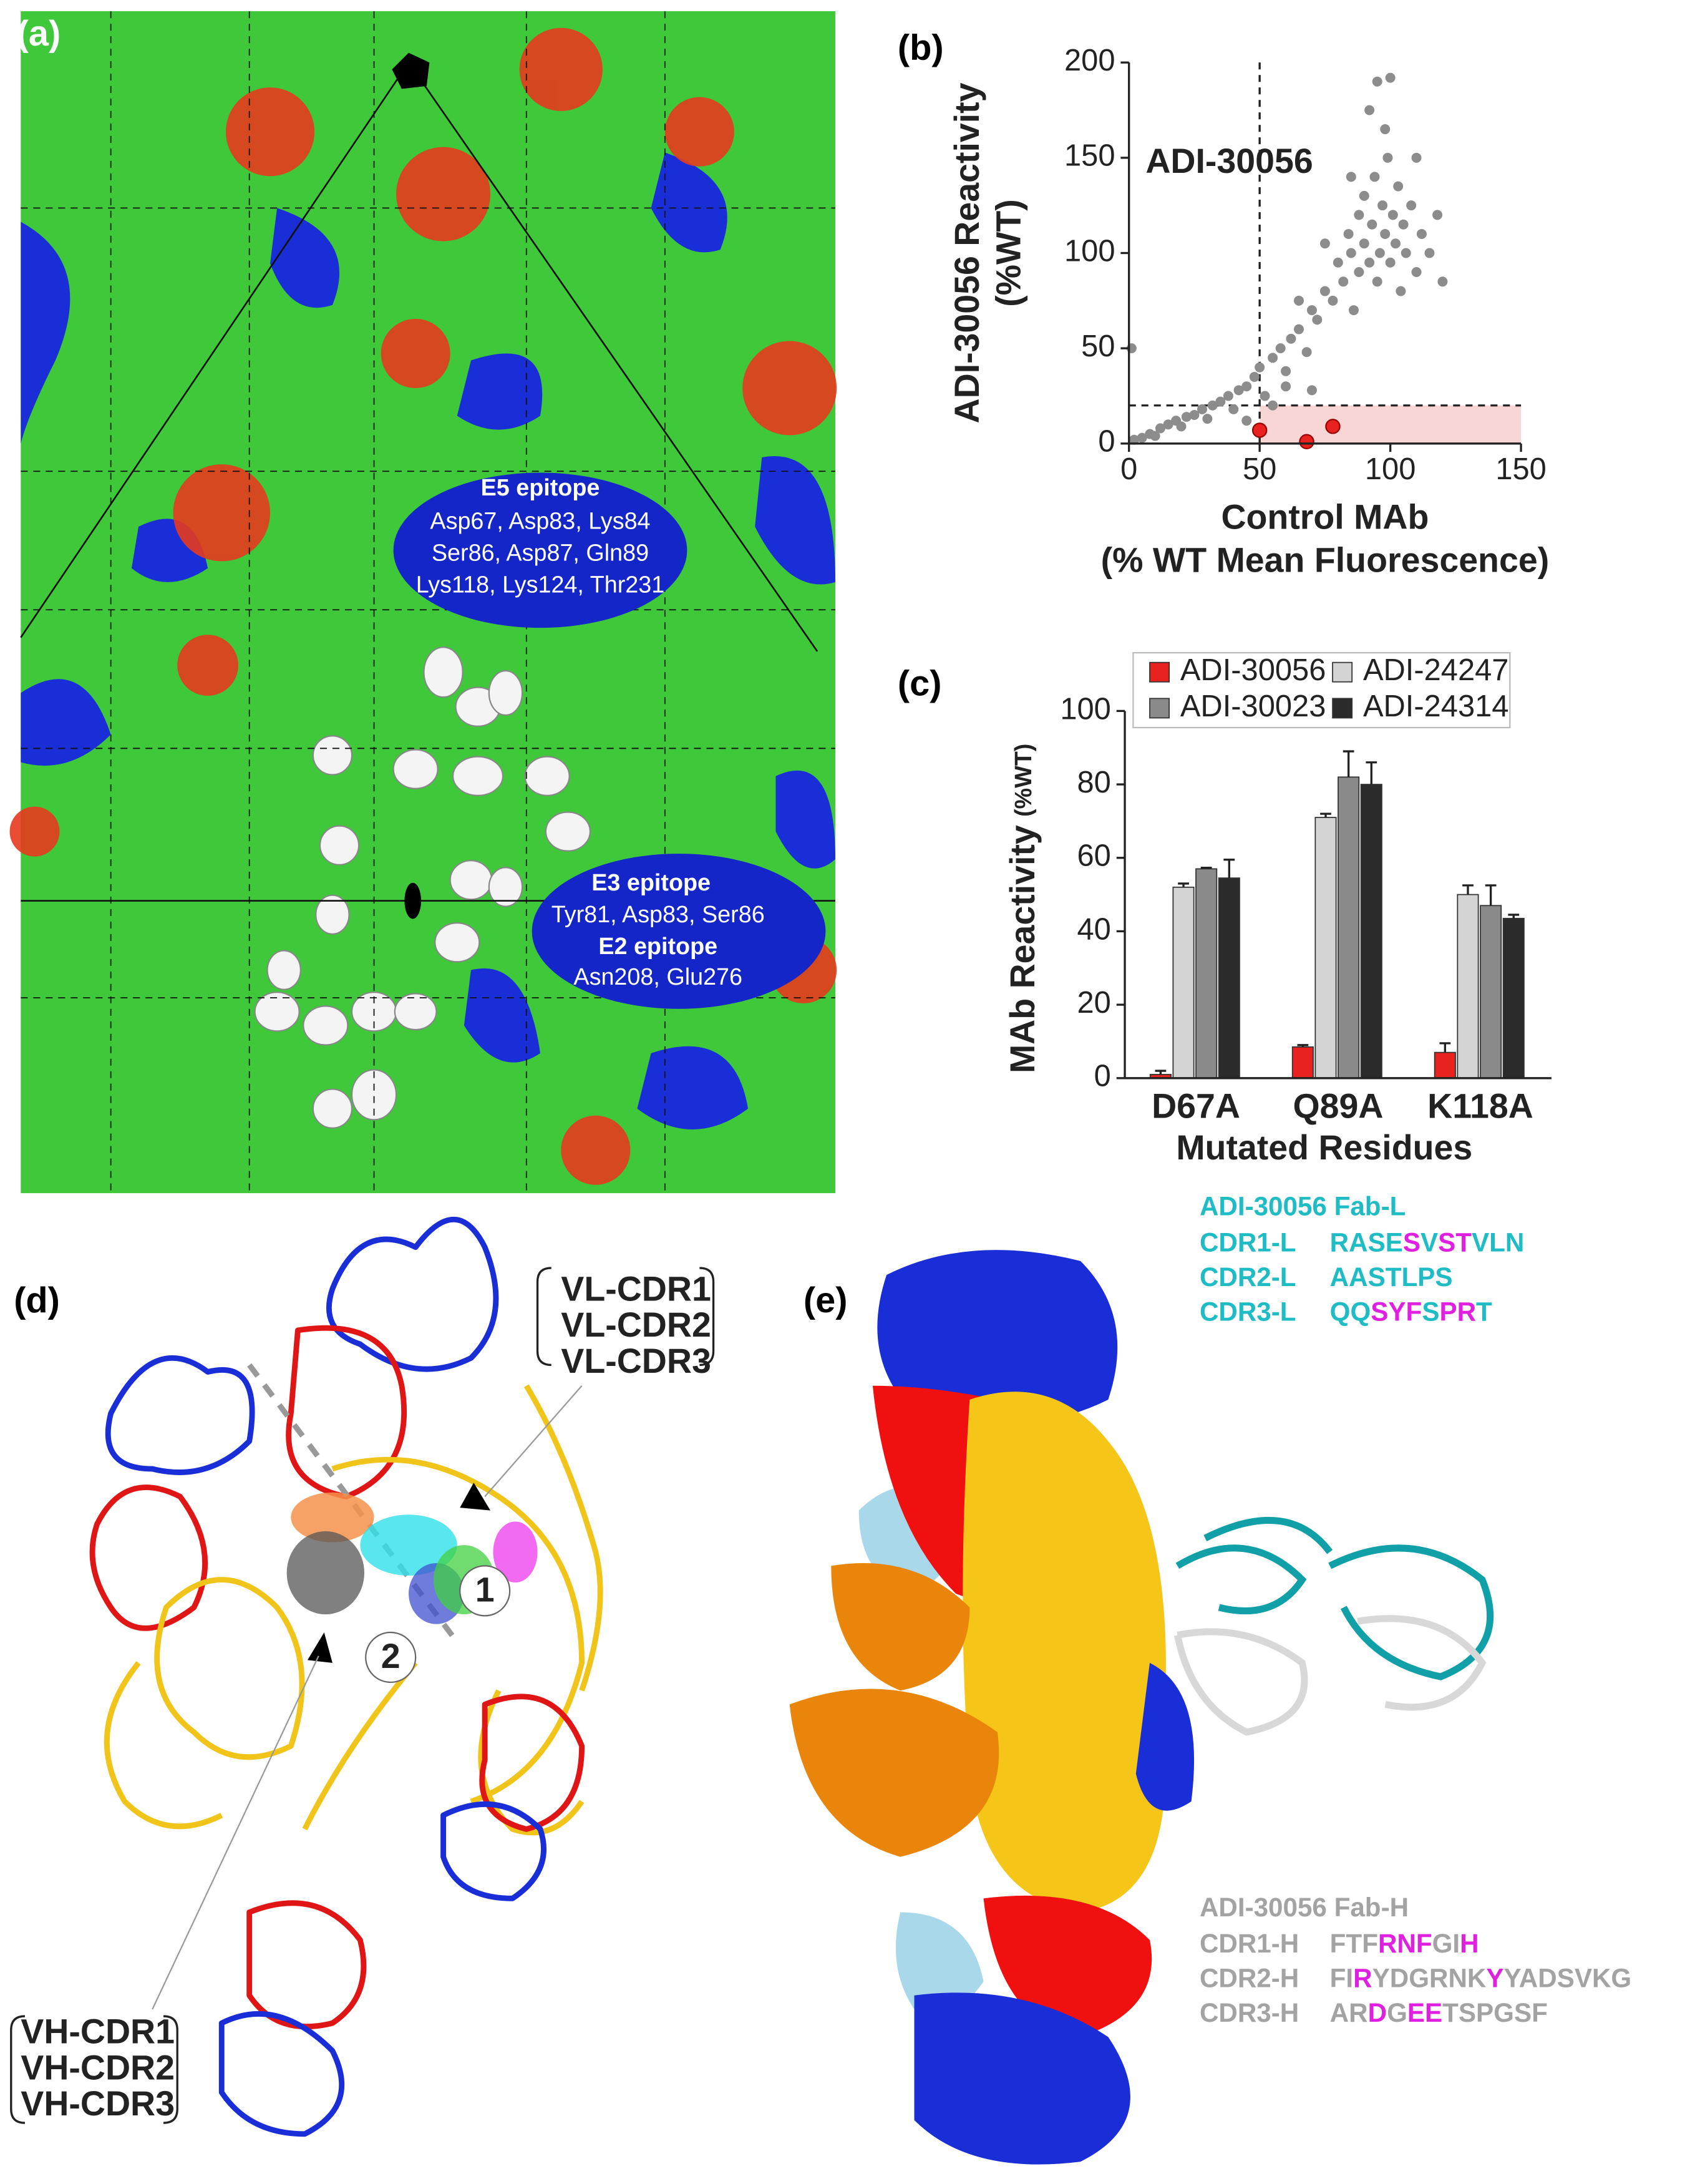  Describe the element at coordinates (1446, 1943) in the screenshot. I see `sequence-segment: GI` at that location.